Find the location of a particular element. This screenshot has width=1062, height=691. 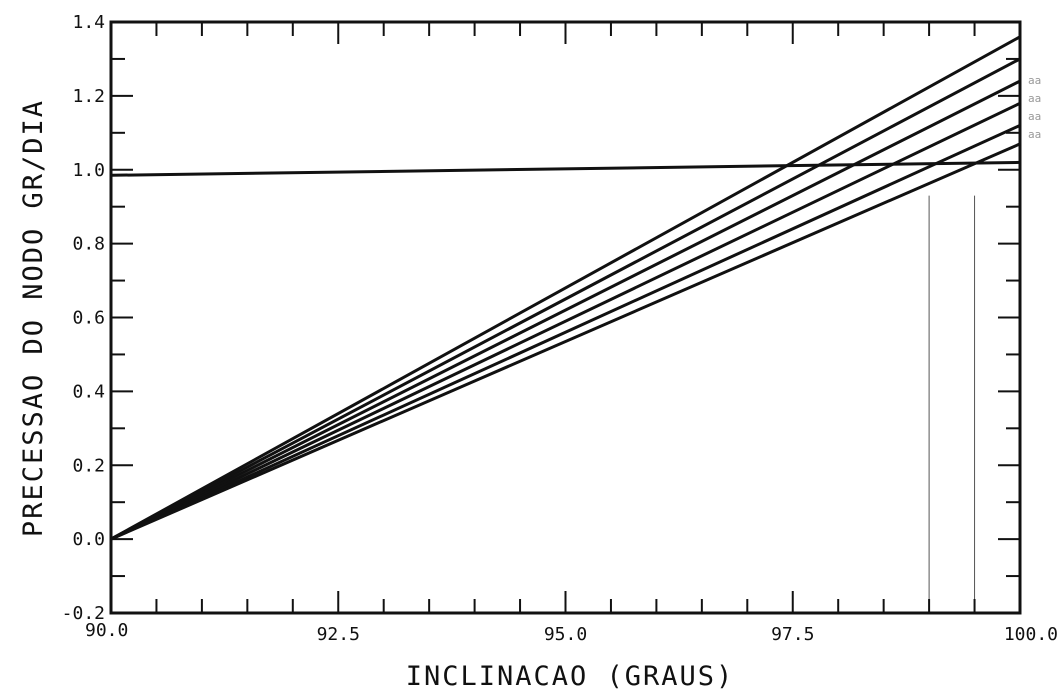

x-tick-label: 90.0 is located at coordinates (106, 630).